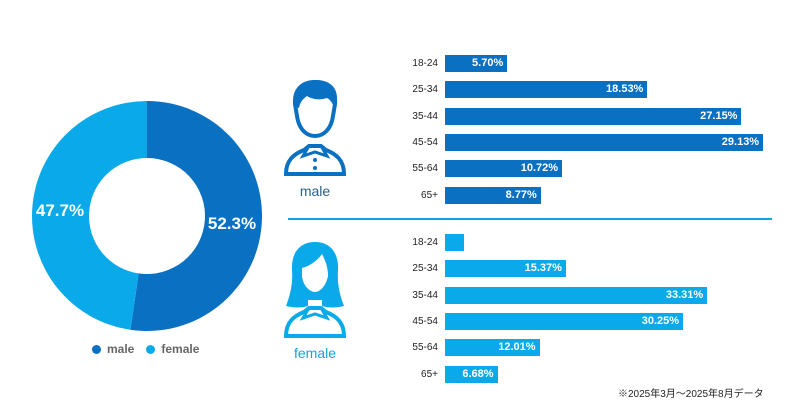 Image resolution: width=788 pixels, height=408 pixels. I want to click on male-bar-row: 55-64 10.72%, so click(471, 169).